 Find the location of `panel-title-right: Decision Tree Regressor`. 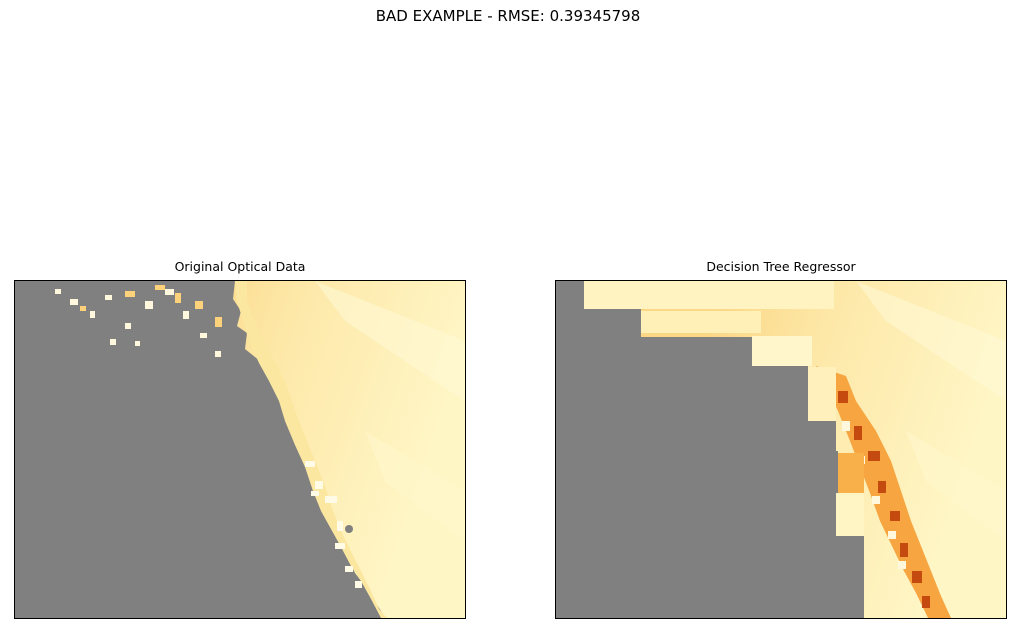

panel-title-right: Decision Tree Regressor is located at coordinates (781, 266).